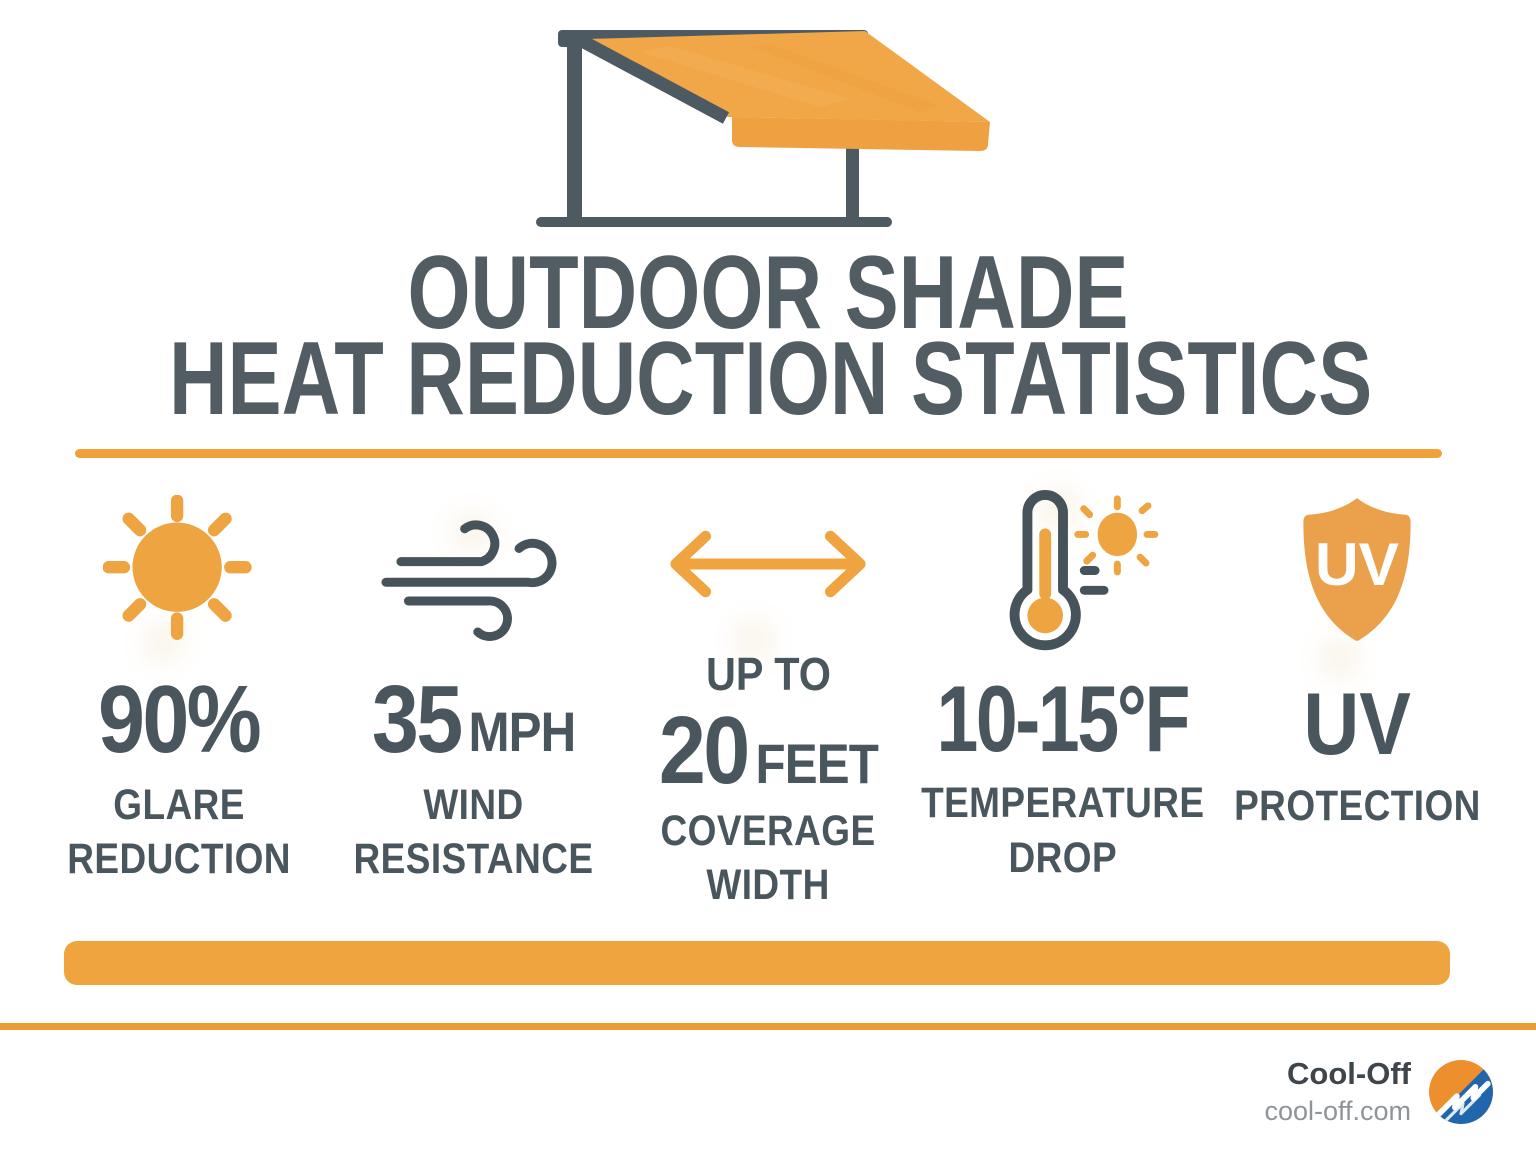  Describe the element at coordinates (1063, 718) in the screenshot. I see `stat-value: 10-15°F` at that location.